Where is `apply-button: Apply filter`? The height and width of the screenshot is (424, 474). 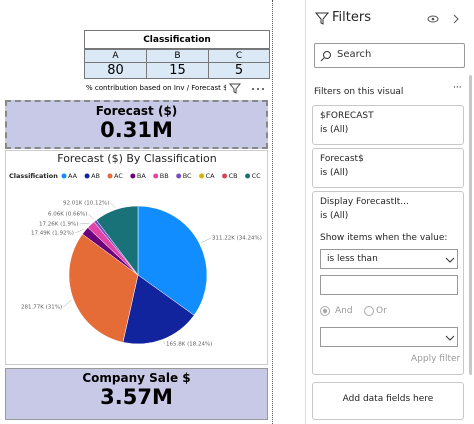
apply-button: Apply filter is located at coordinates (436, 359).